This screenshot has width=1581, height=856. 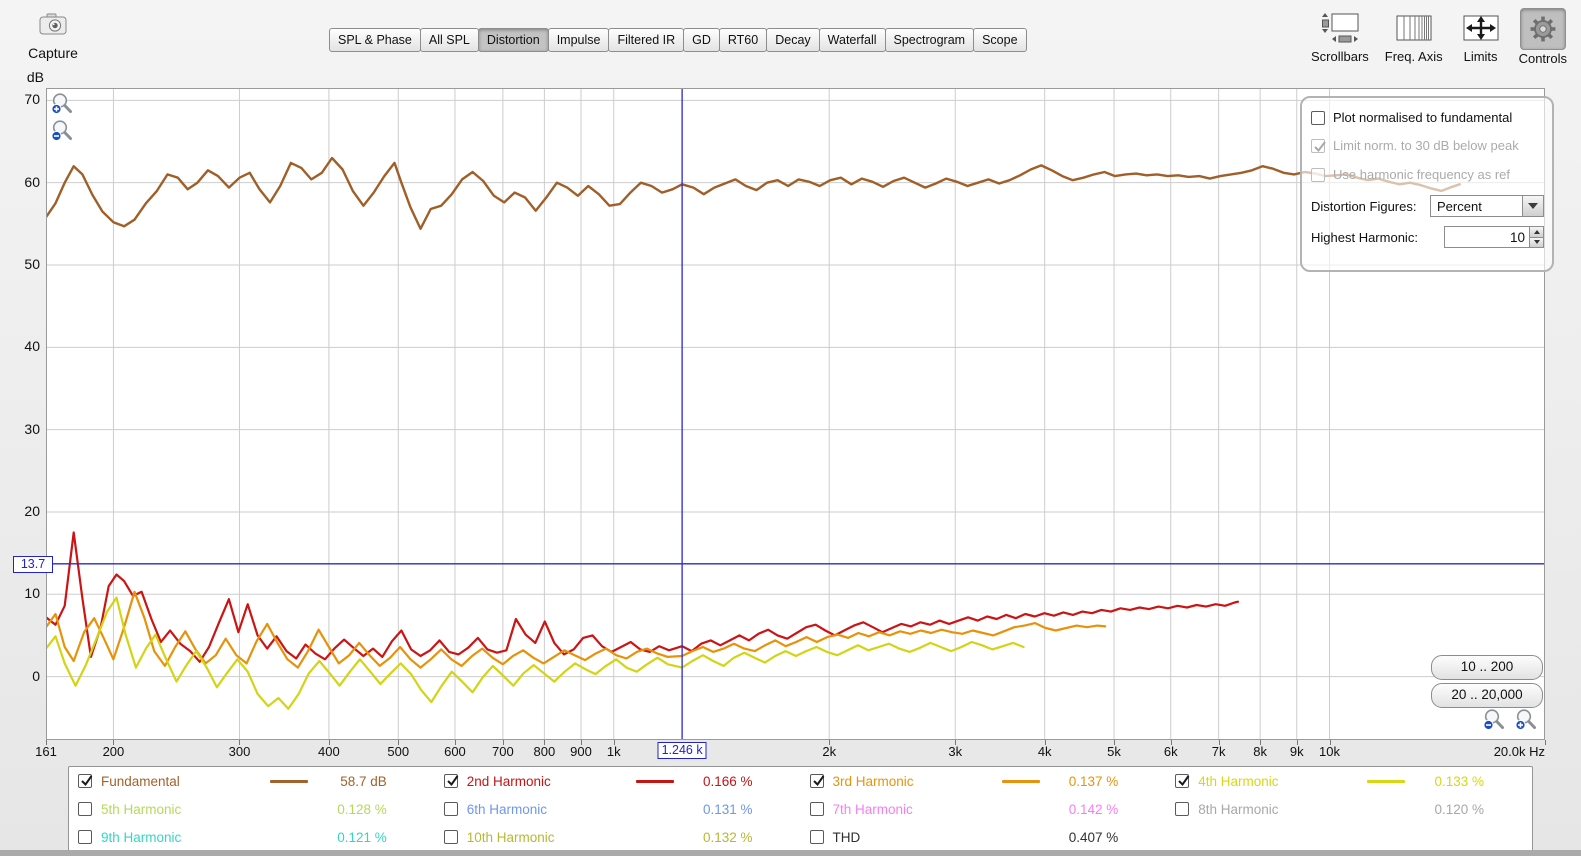 What do you see at coordinates (252, 781) in the screenshot?
I see `legend-item-fundamental: Fundamental 58.7 dB` at bounding box center [252, 781].